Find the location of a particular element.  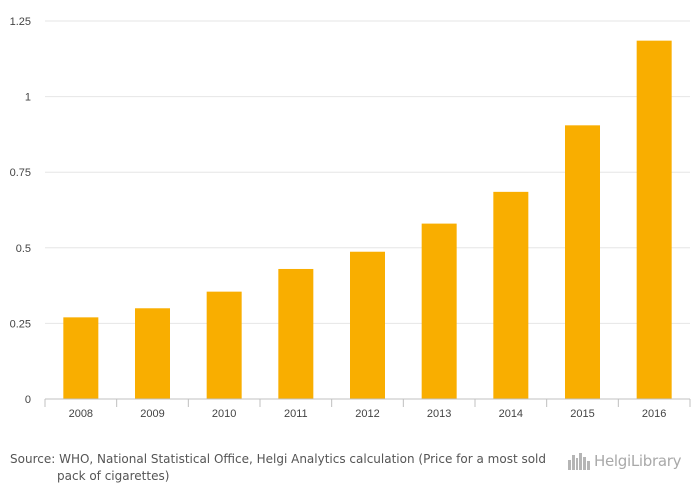

bar-2010 is located at coordinates (224, 345).